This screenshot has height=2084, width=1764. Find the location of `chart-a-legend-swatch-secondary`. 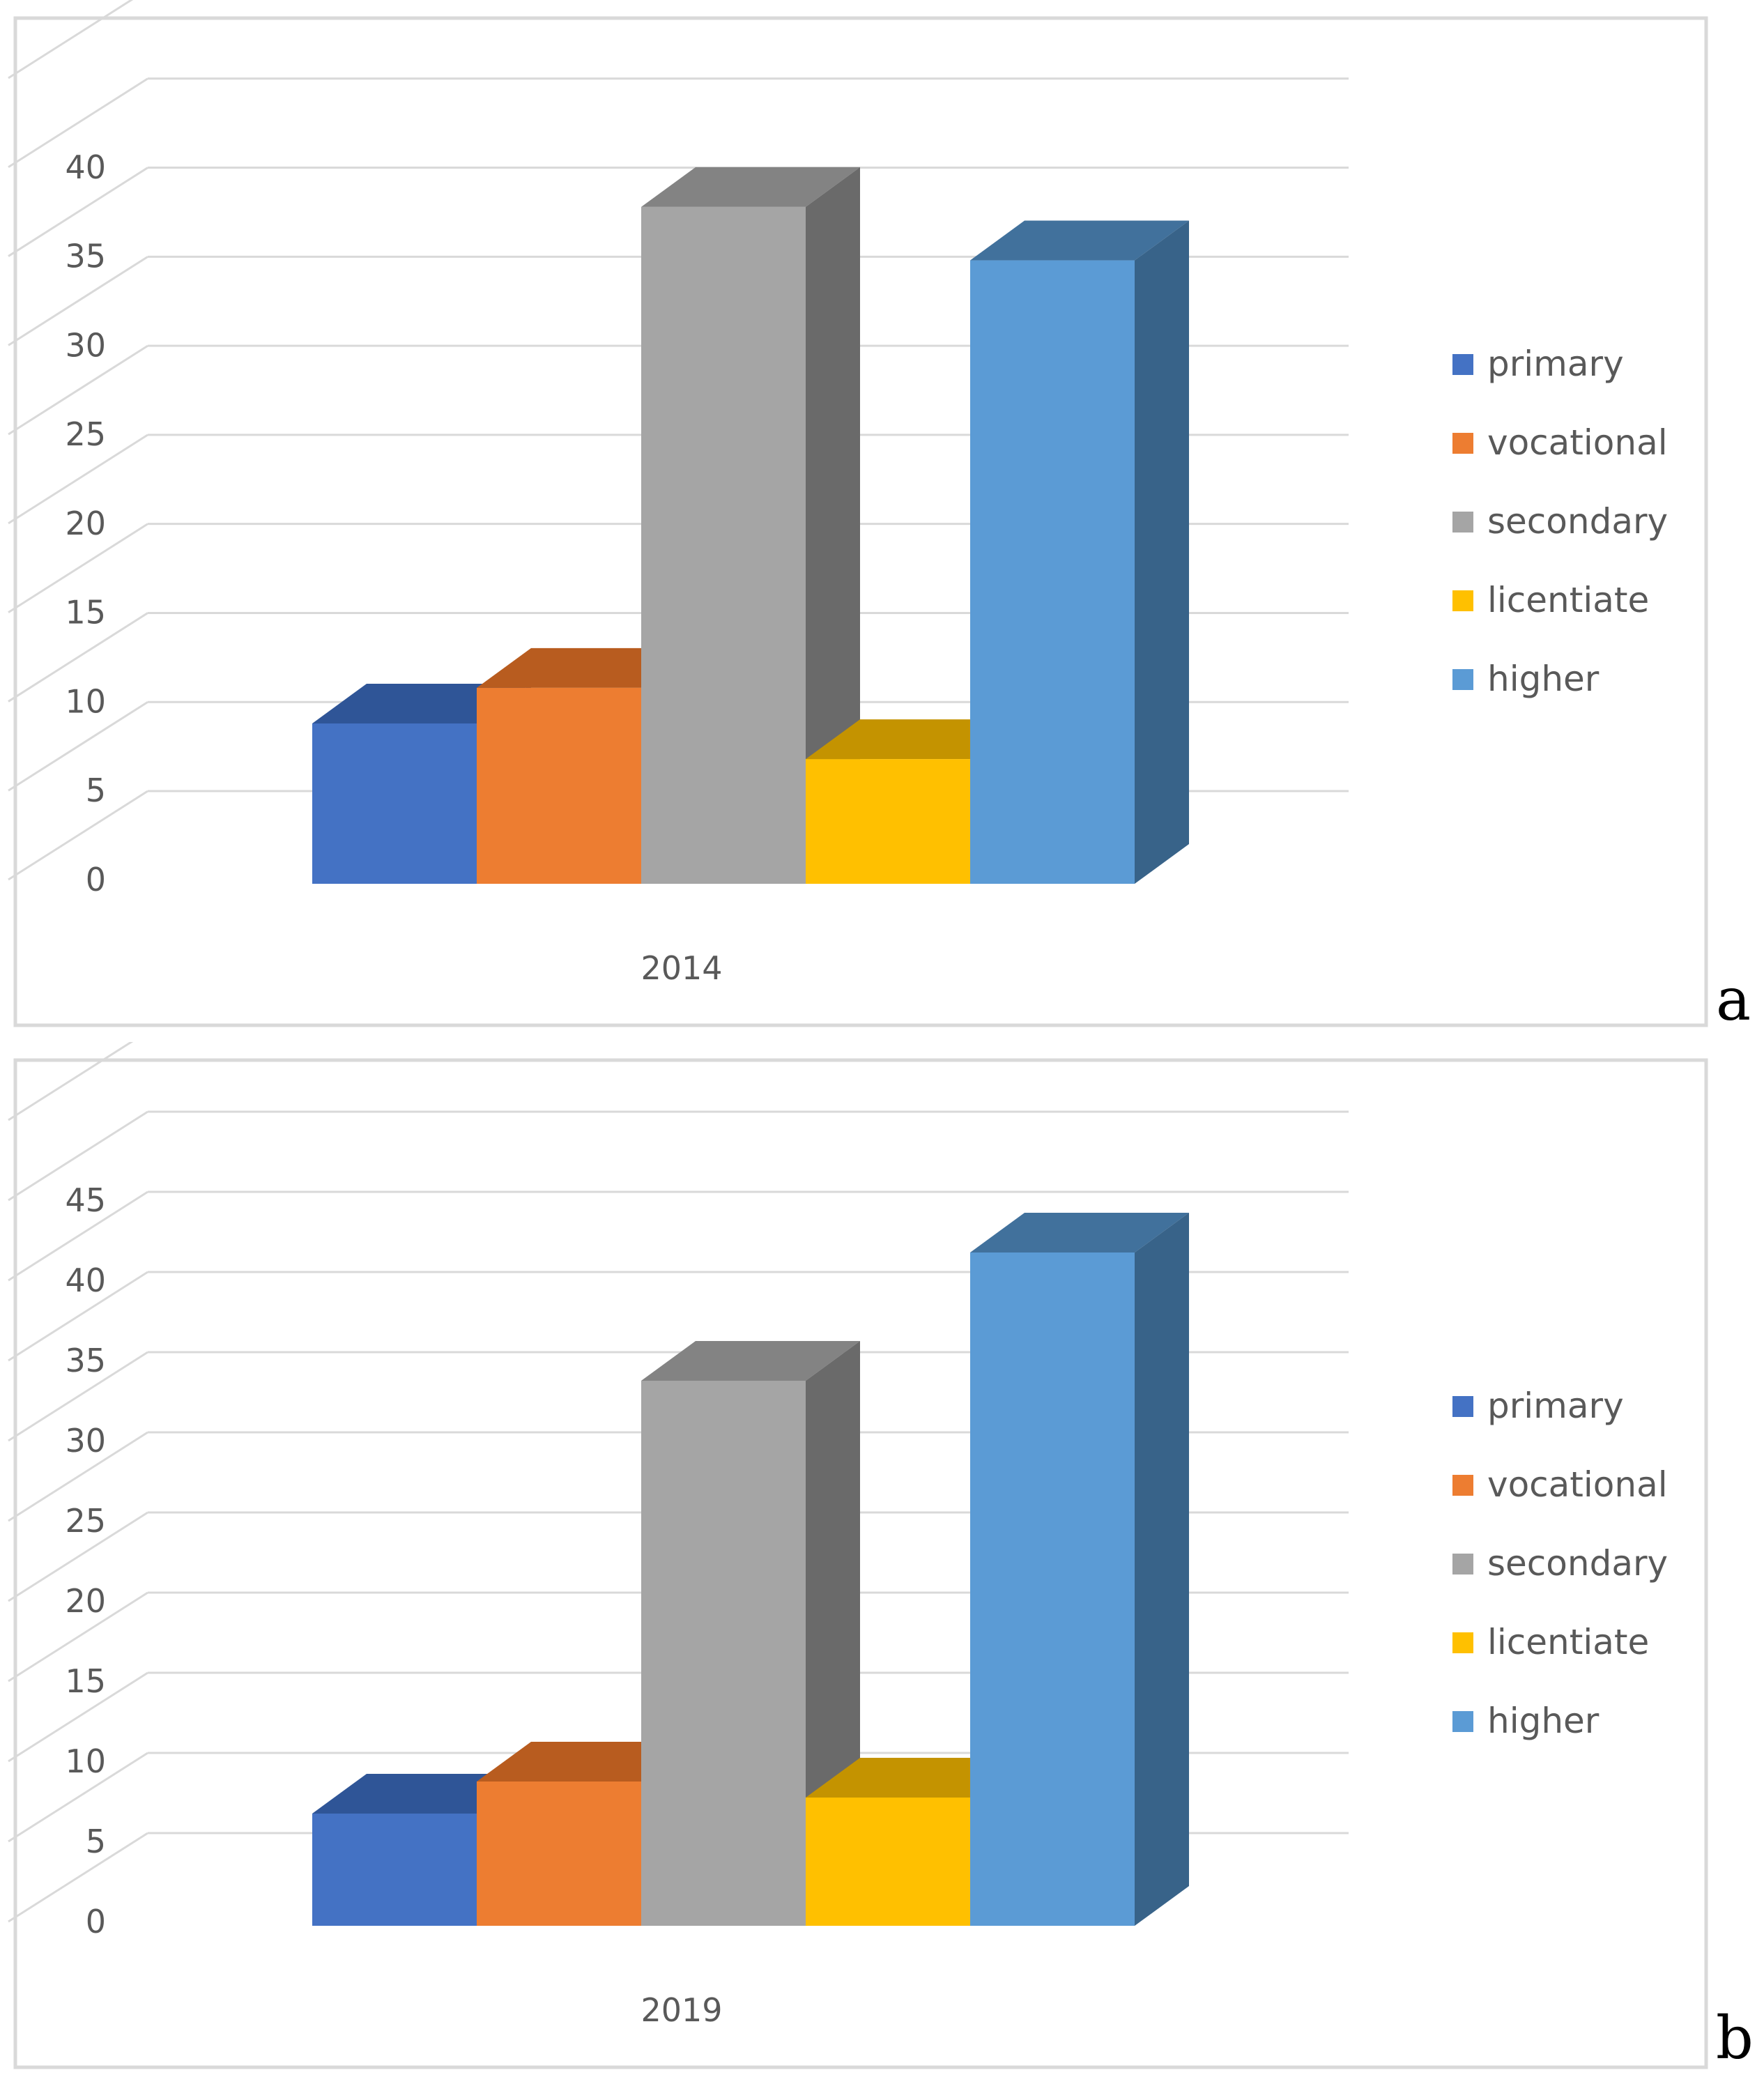

chart-a-legend-swatch-secondary is located at coordinates (1462, 522).